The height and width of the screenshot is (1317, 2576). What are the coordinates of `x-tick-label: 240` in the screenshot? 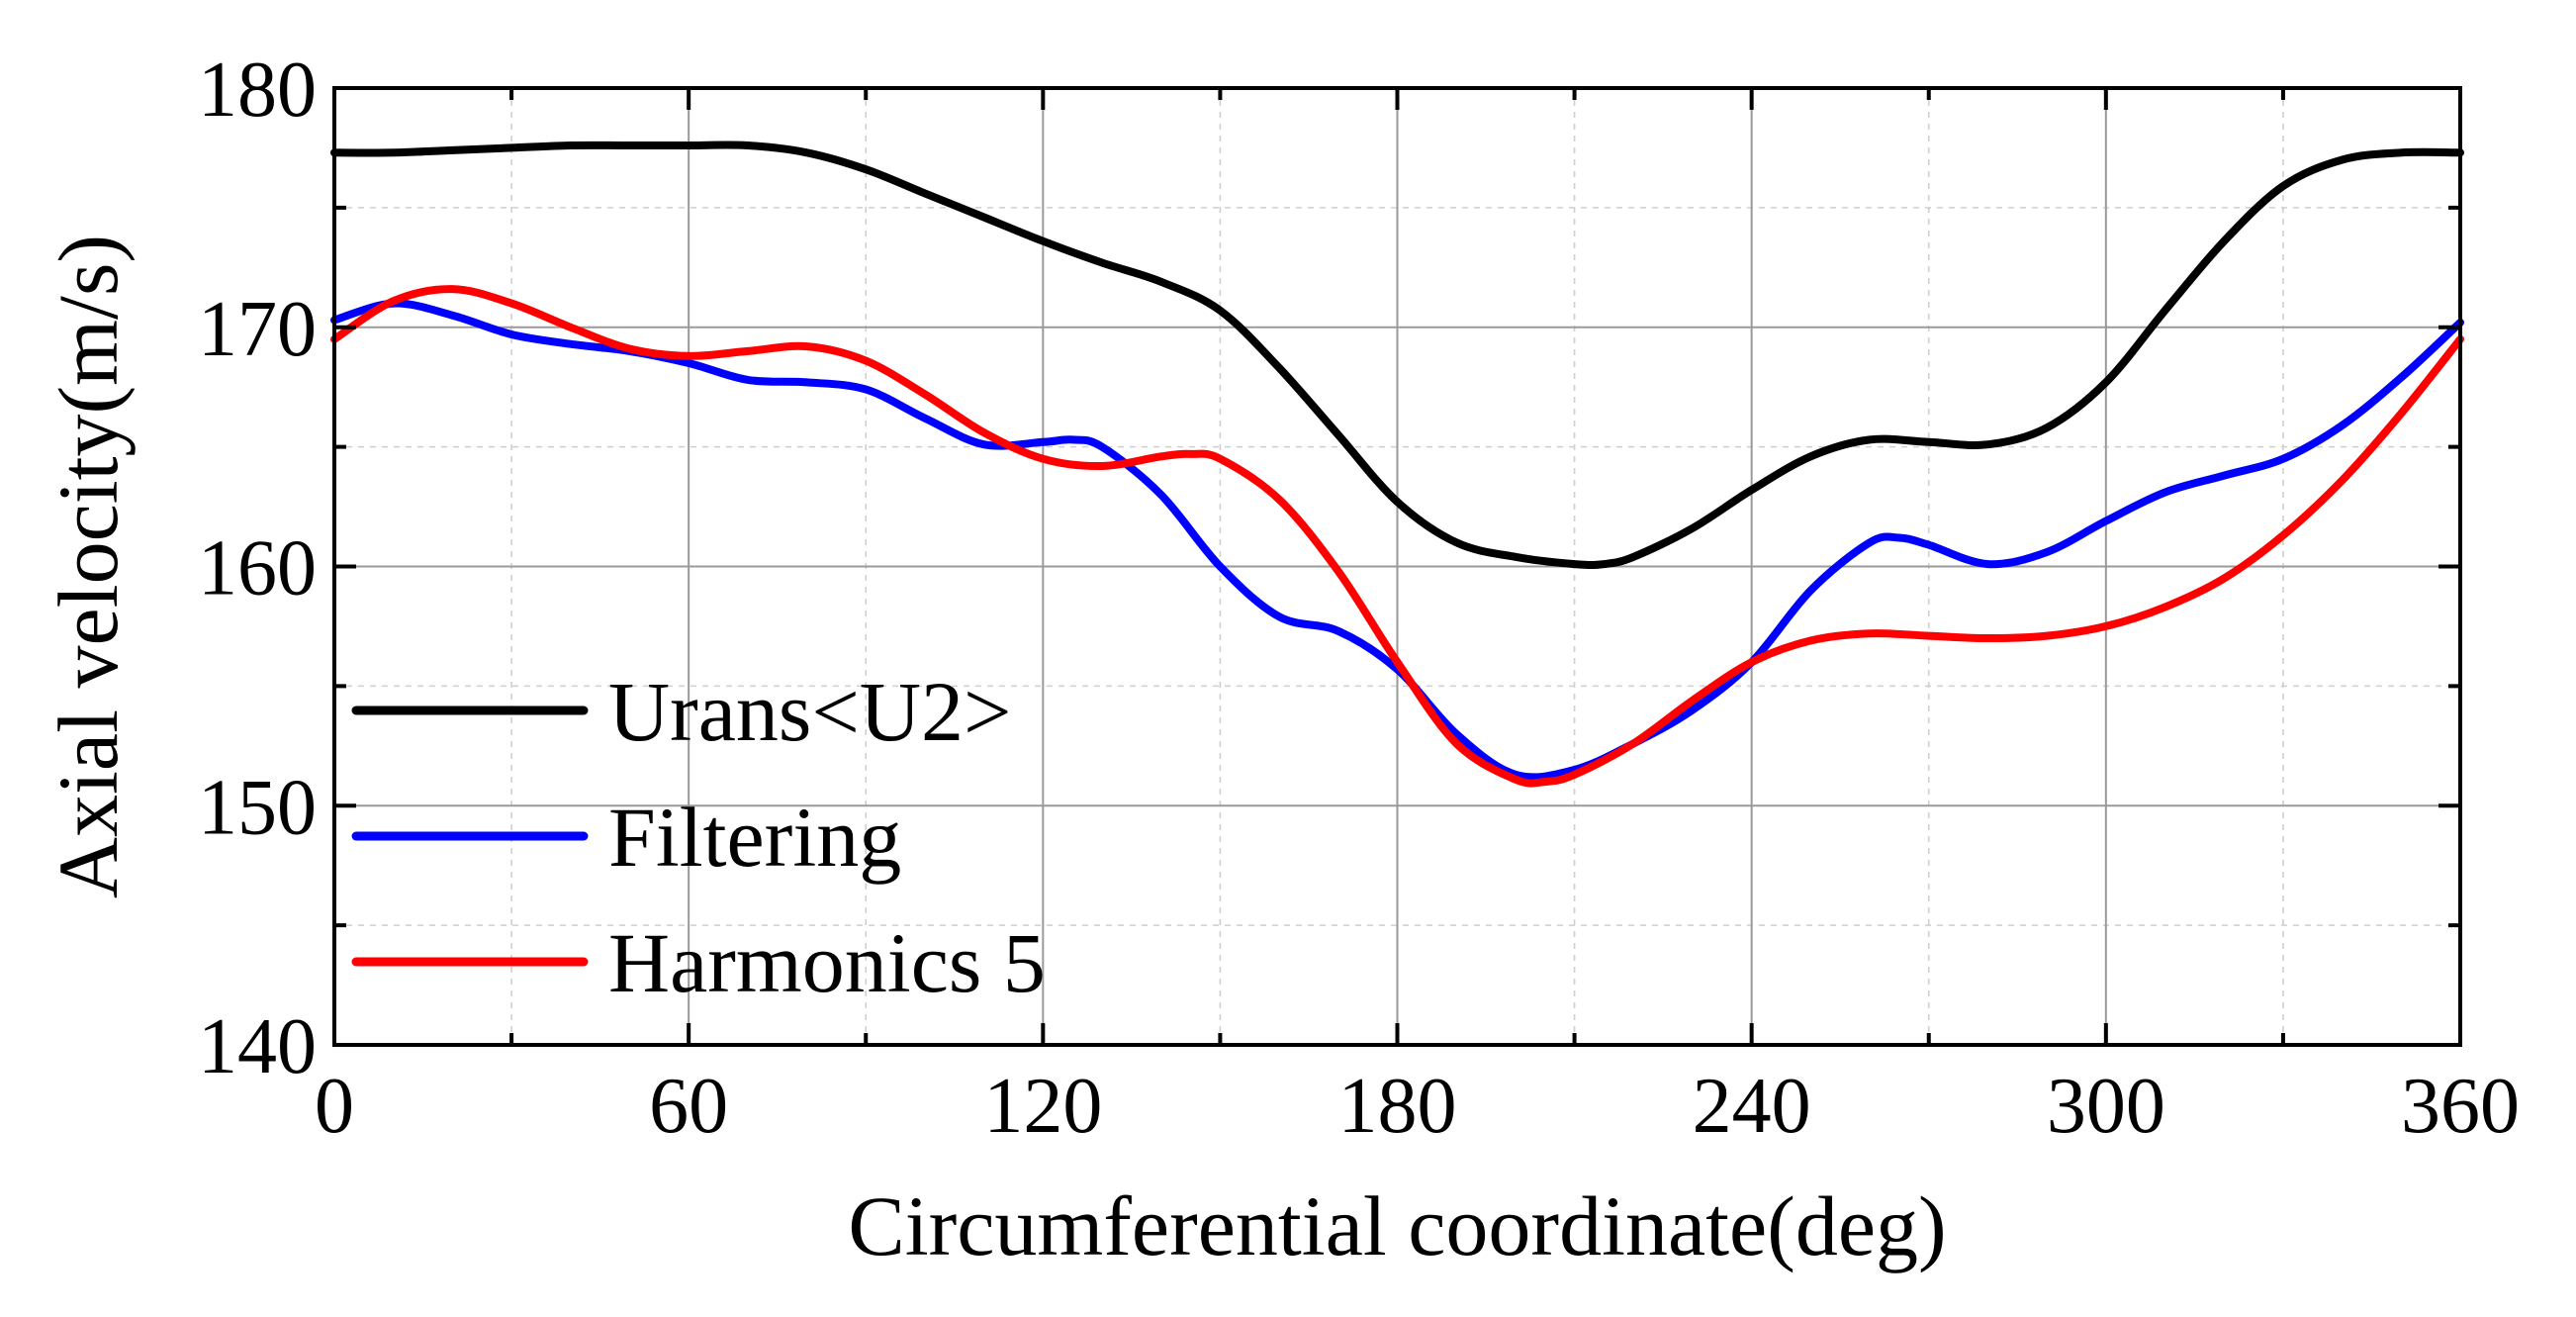 It's located at (1752, 1107).